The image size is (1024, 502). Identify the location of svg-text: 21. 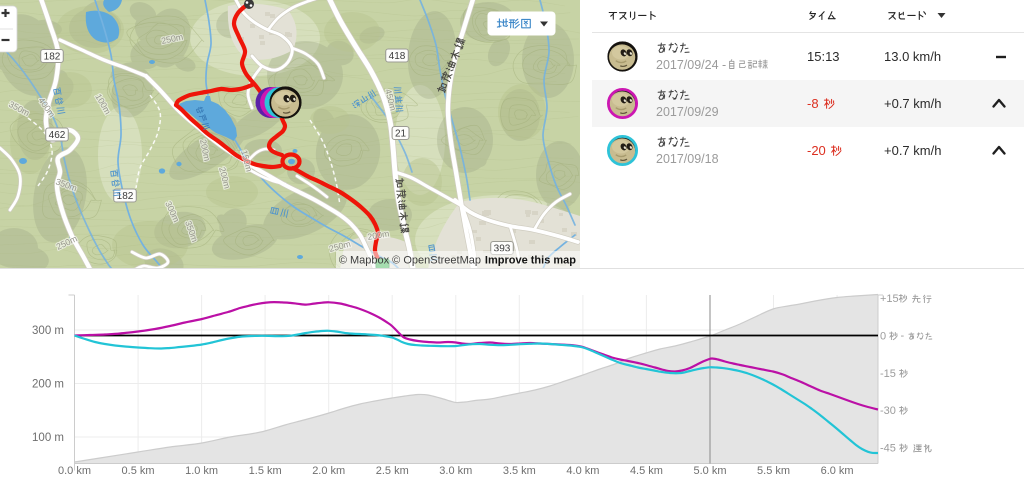
(401, 134).